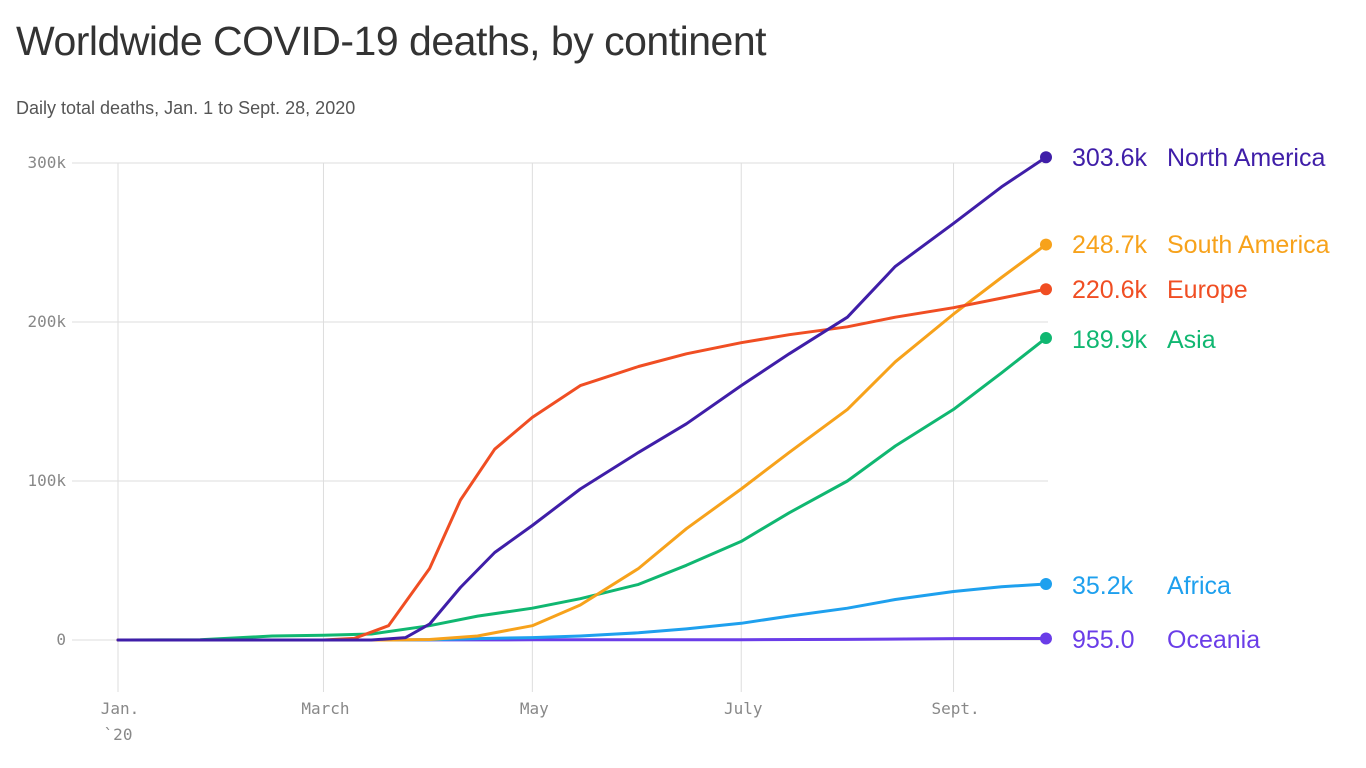  Describe the element at coordinates (325, 708) in the screenshot. I see `x-tick-label: March` at that location.